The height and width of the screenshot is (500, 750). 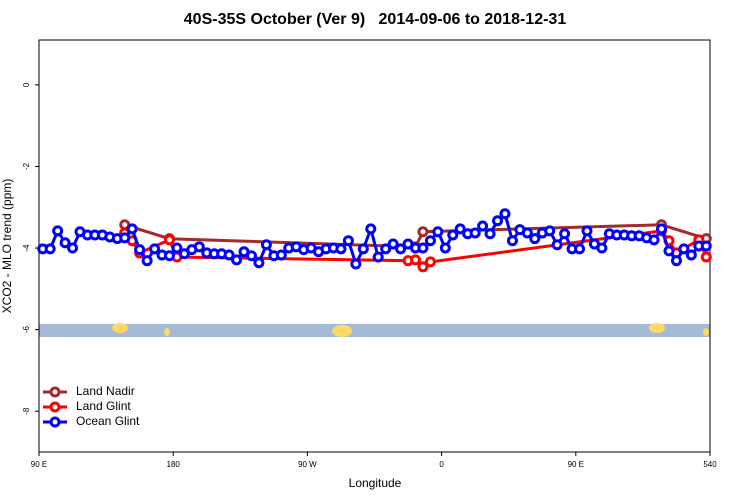 I want to click on x-tick-label: 0, so click(x=441, y=464).